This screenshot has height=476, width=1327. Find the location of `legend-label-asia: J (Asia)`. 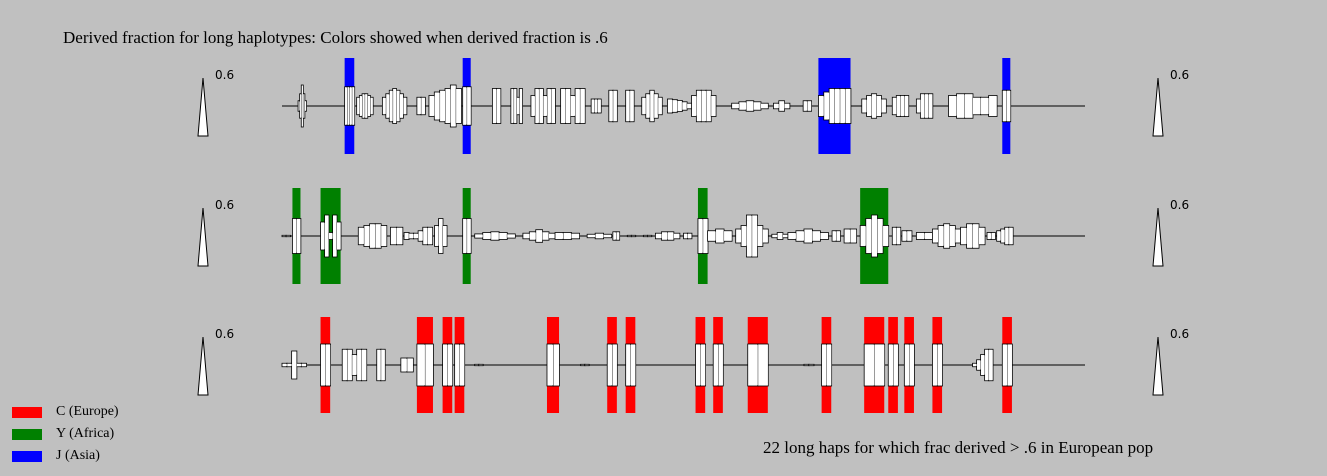

legend-label-asia: J (Asia) is located at coordinates (78, 455).